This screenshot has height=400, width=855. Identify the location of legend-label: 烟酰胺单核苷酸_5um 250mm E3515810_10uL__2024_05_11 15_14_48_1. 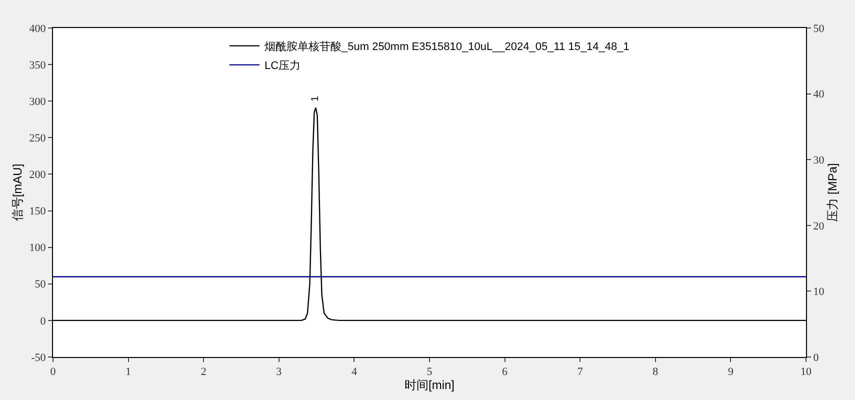
(447, 47).